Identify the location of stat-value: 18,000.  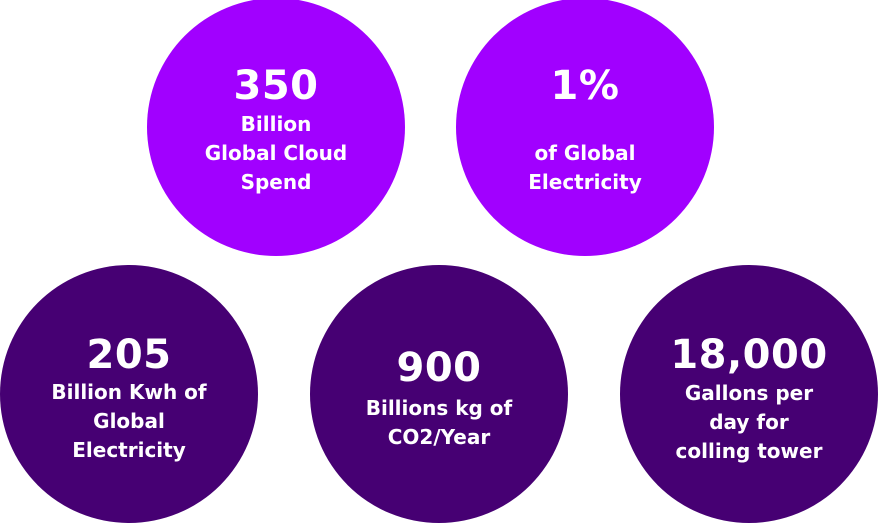
(749, 355).